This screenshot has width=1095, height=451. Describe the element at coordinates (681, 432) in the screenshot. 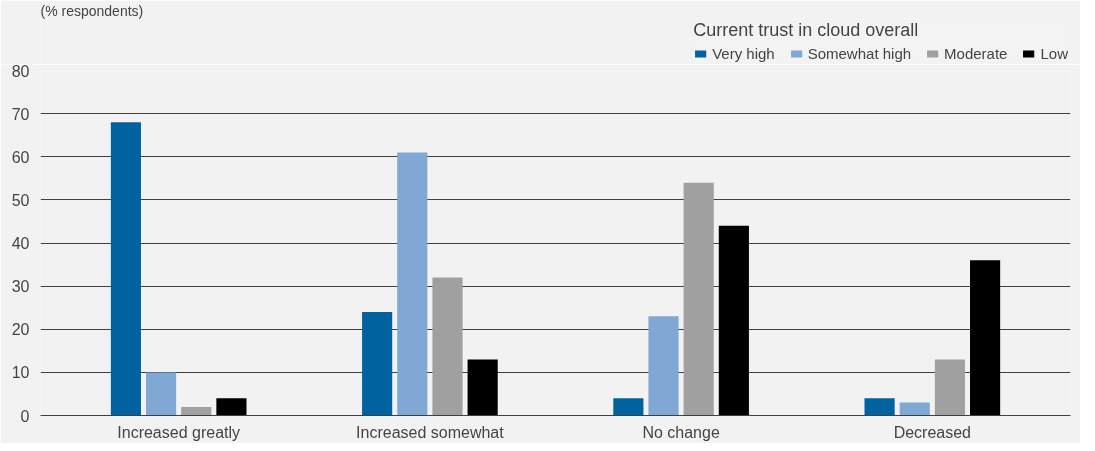

I see `x-tick-label: No change` at that location.